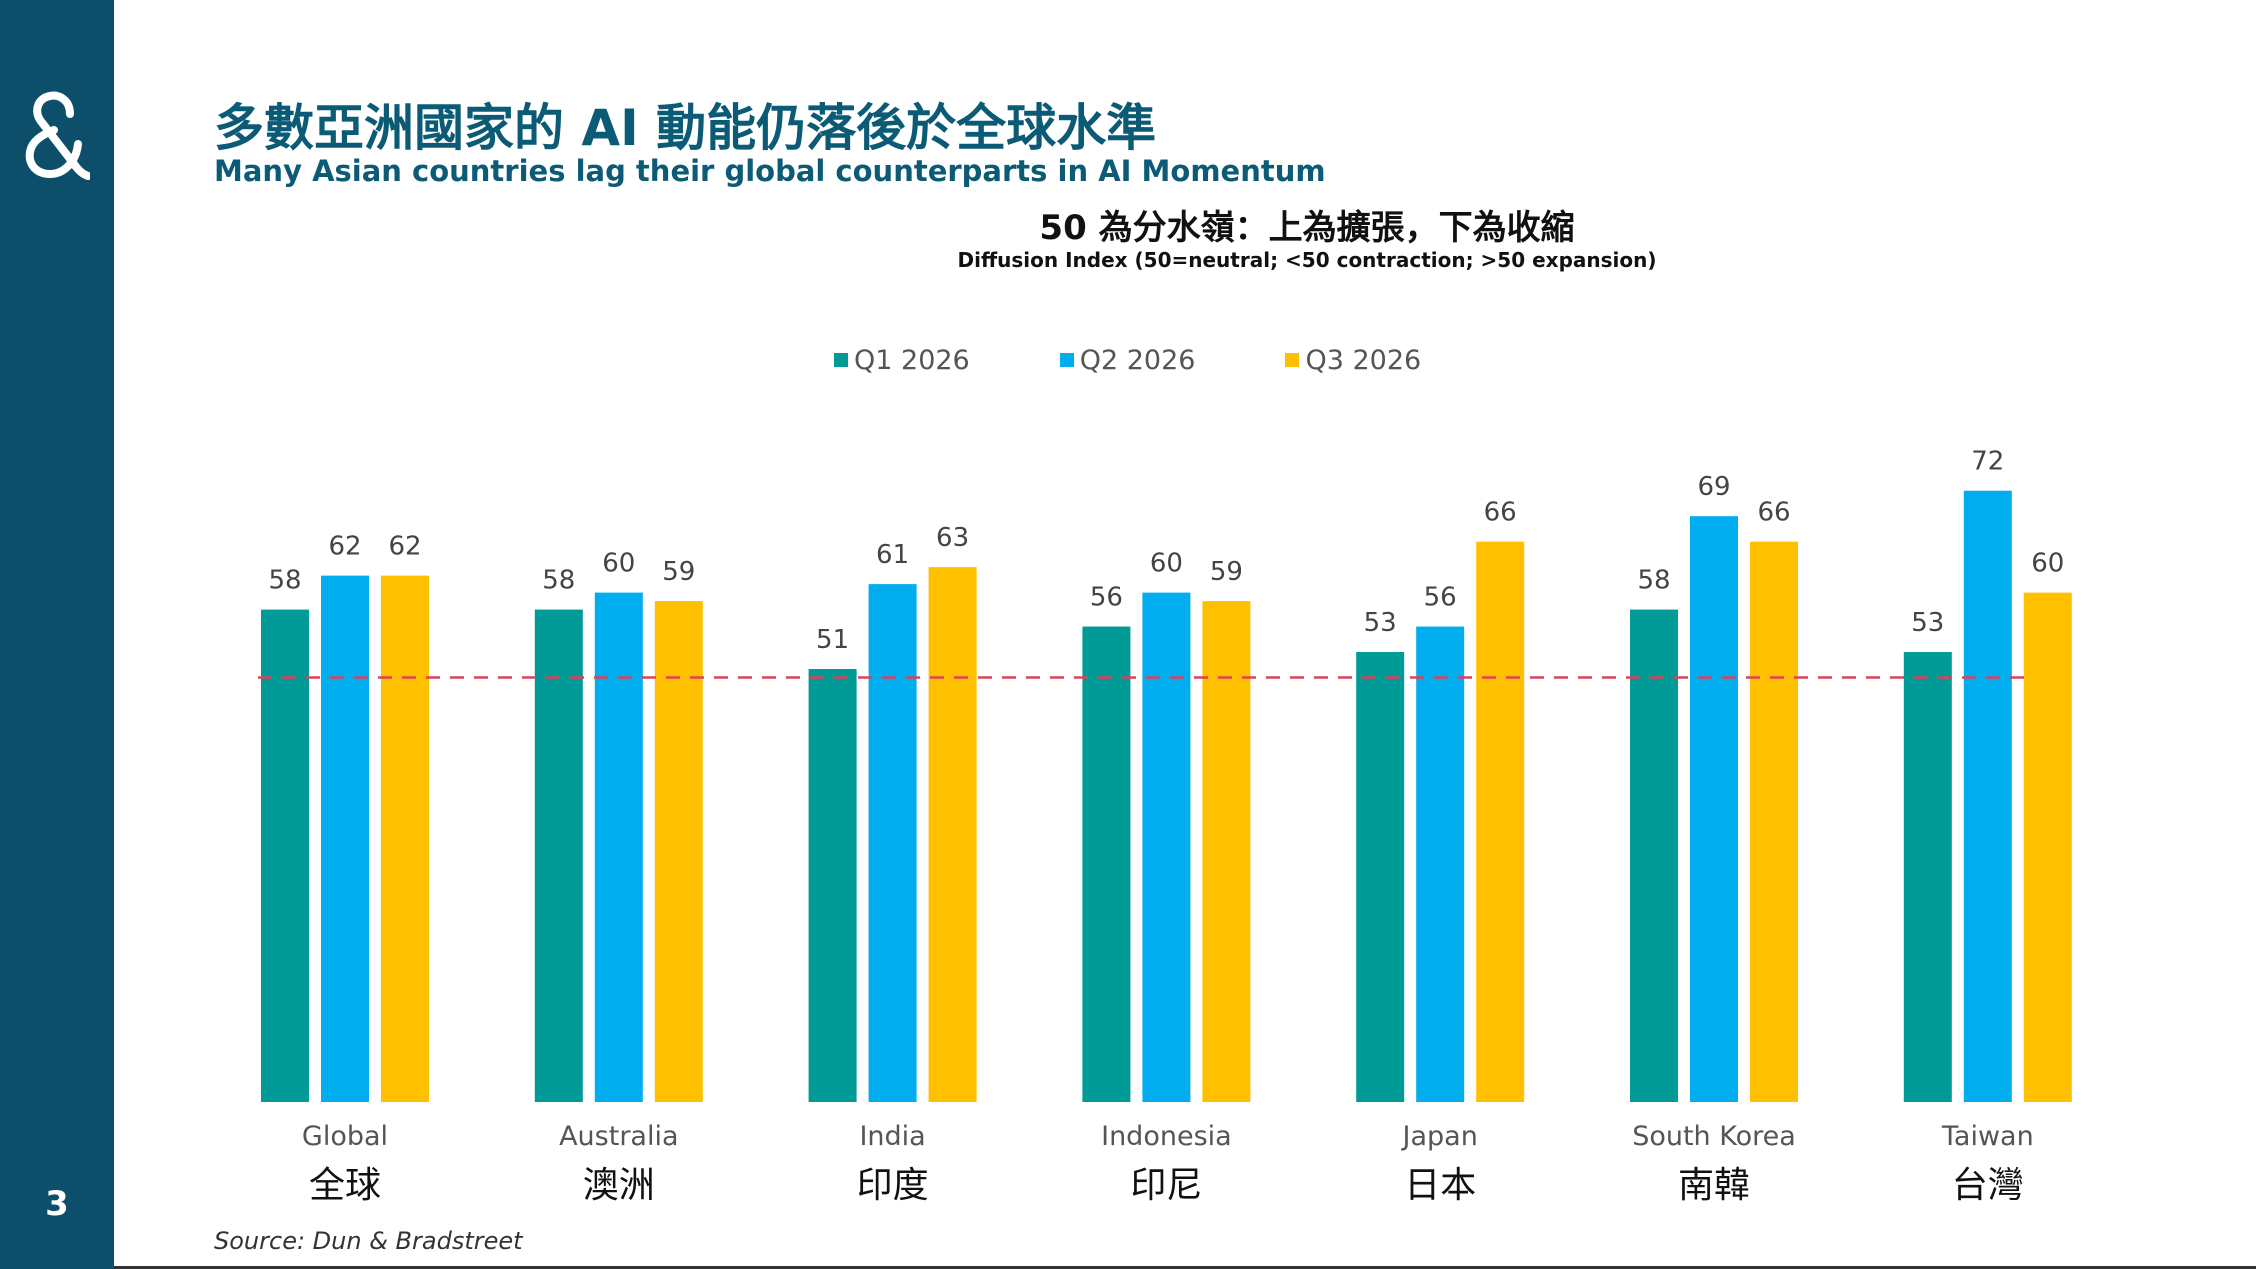 The height and width of the screenshot is (1269, 2256). I want to click on legend-item-q2: Q2 2026, so click(1127, 360).